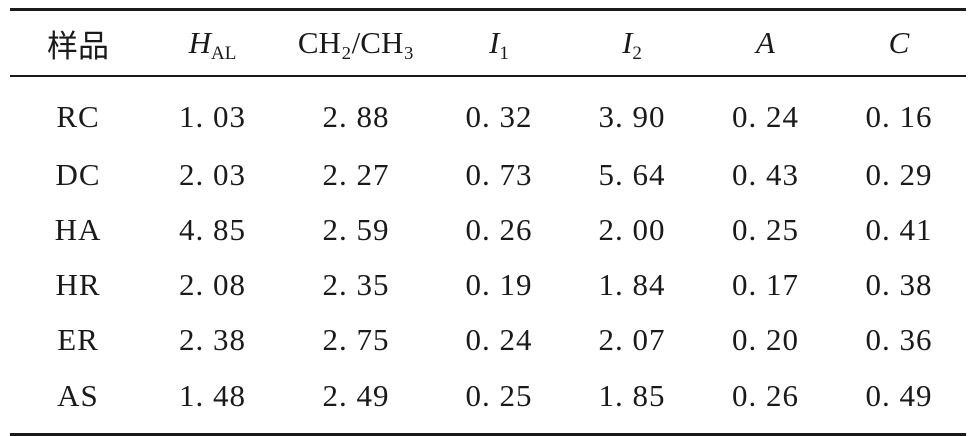 This screenshot has width=976, height=436. What do you see at coordinates (356, 174) in the screenshot?
I see `cell-ch2-ch3: 2. 27` at bounding box center [356, 174].